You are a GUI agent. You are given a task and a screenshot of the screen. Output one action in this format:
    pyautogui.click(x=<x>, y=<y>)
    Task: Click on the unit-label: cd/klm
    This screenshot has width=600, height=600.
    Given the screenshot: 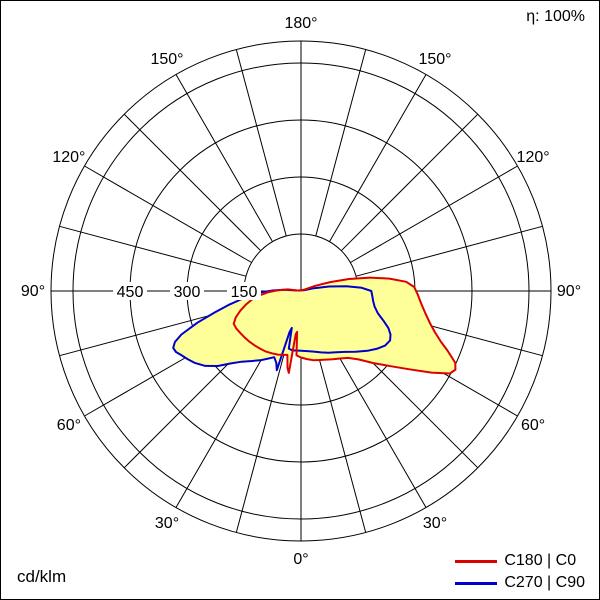 What is the action you would take?
    pyautogui.click(x=42, y=576)
    